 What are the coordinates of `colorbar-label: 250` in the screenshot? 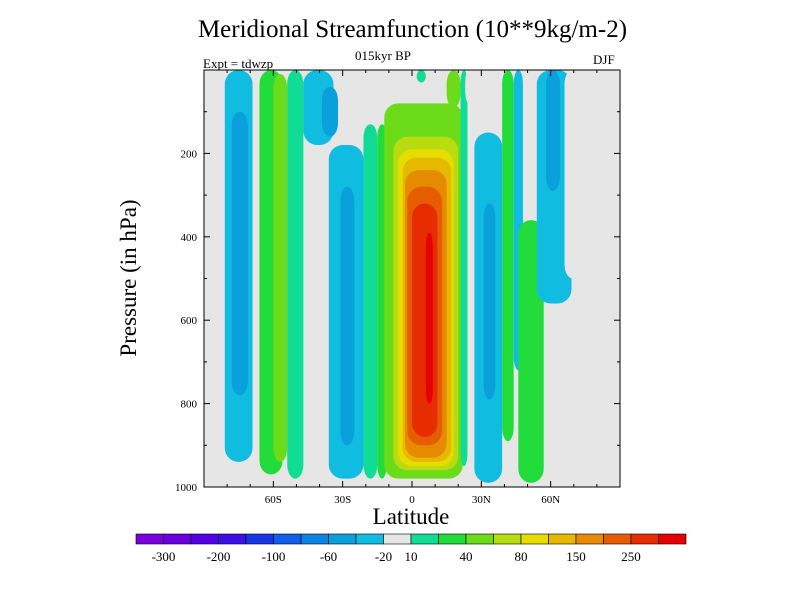 It's located at (631, 556).